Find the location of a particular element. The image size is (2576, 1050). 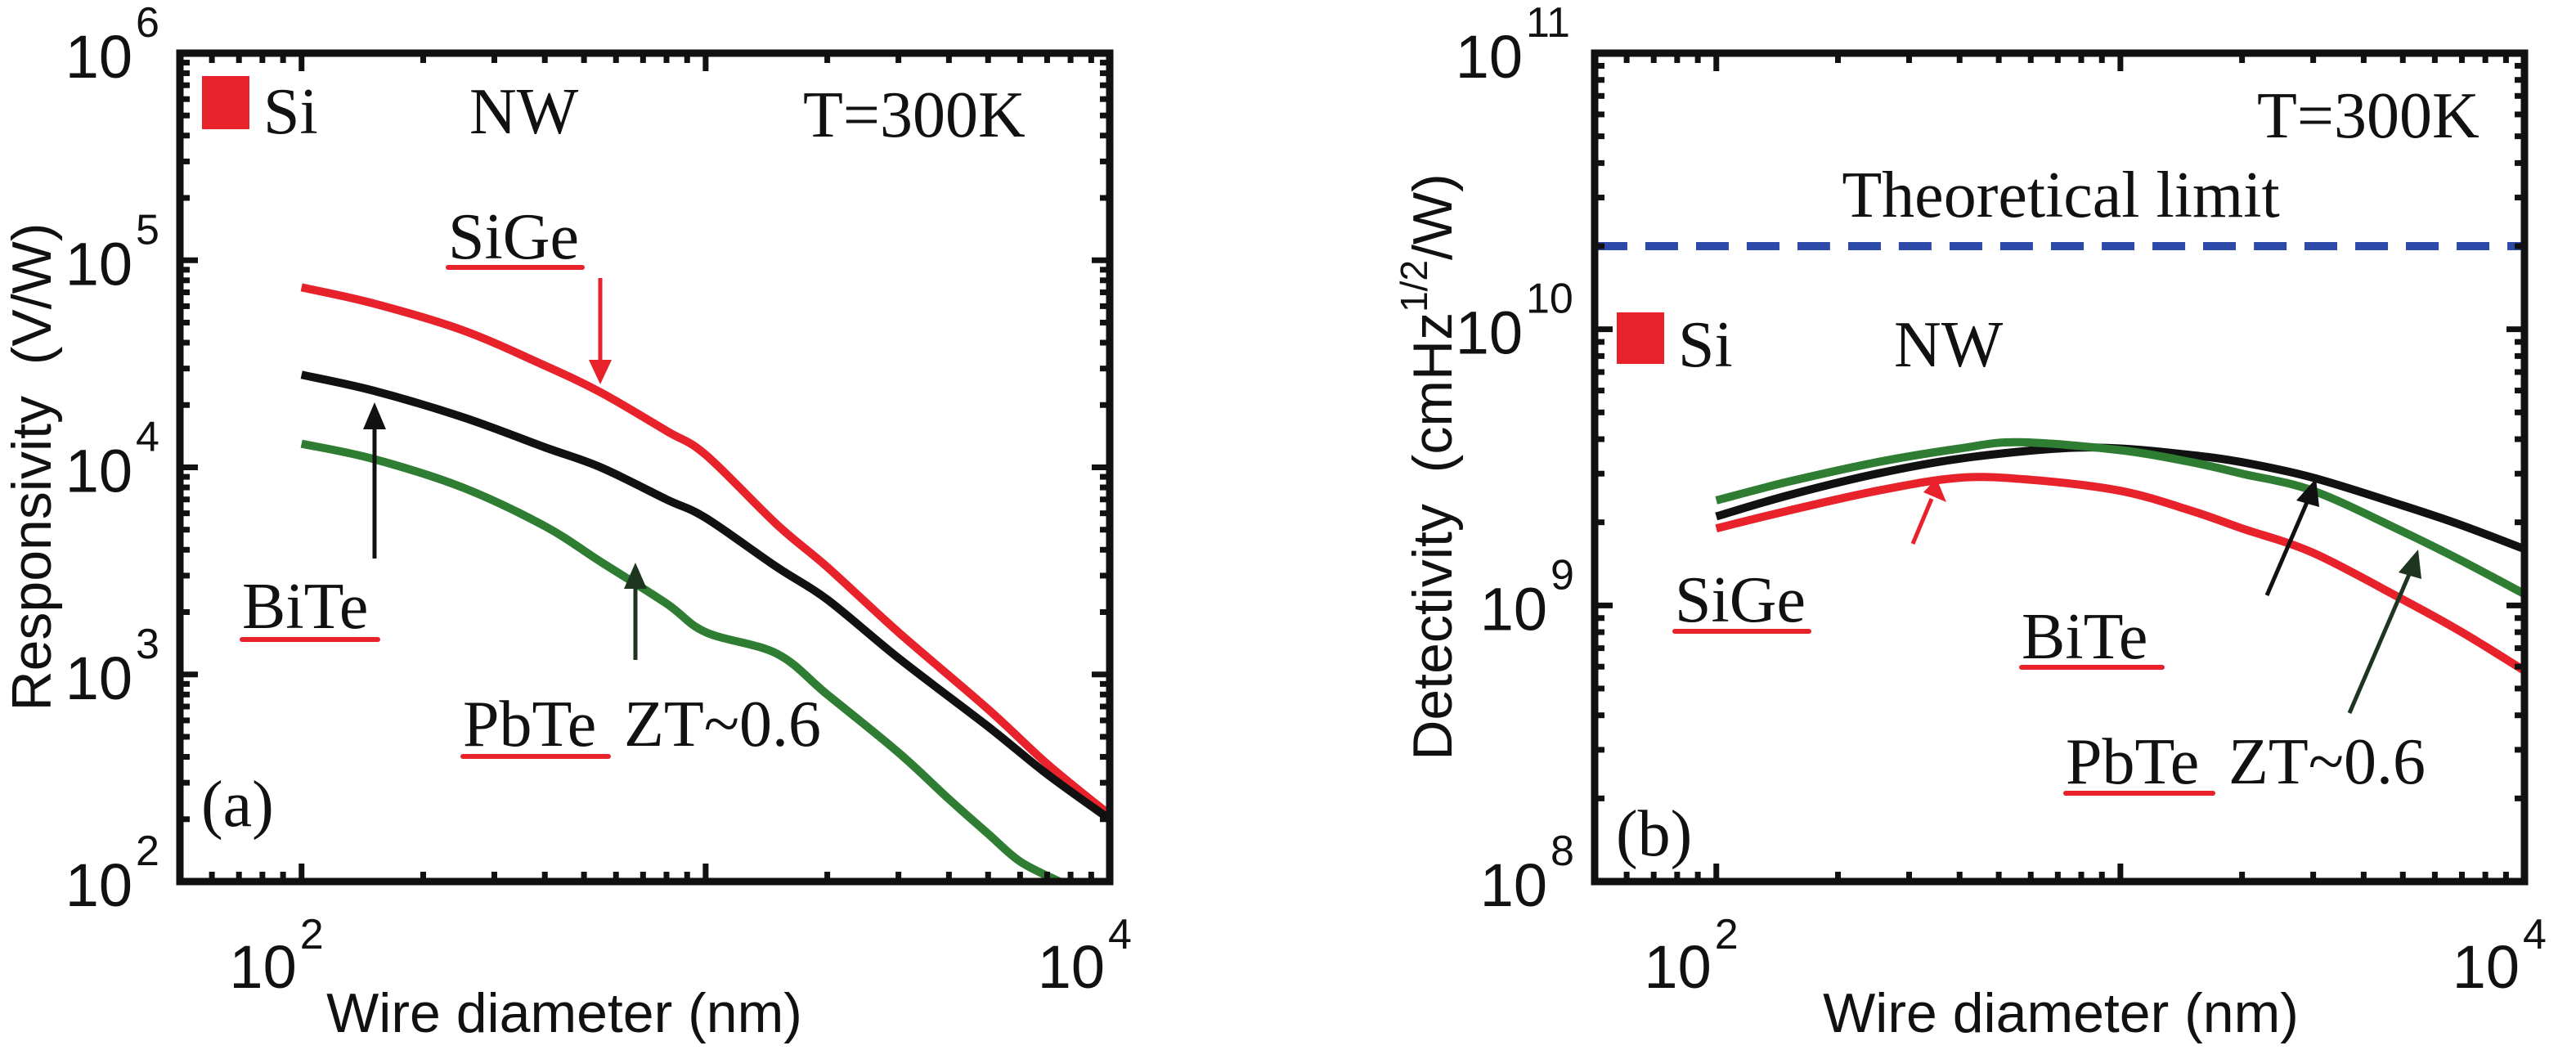

panel-a-temperature-label: T=300K is located at coordinates (914, 115).